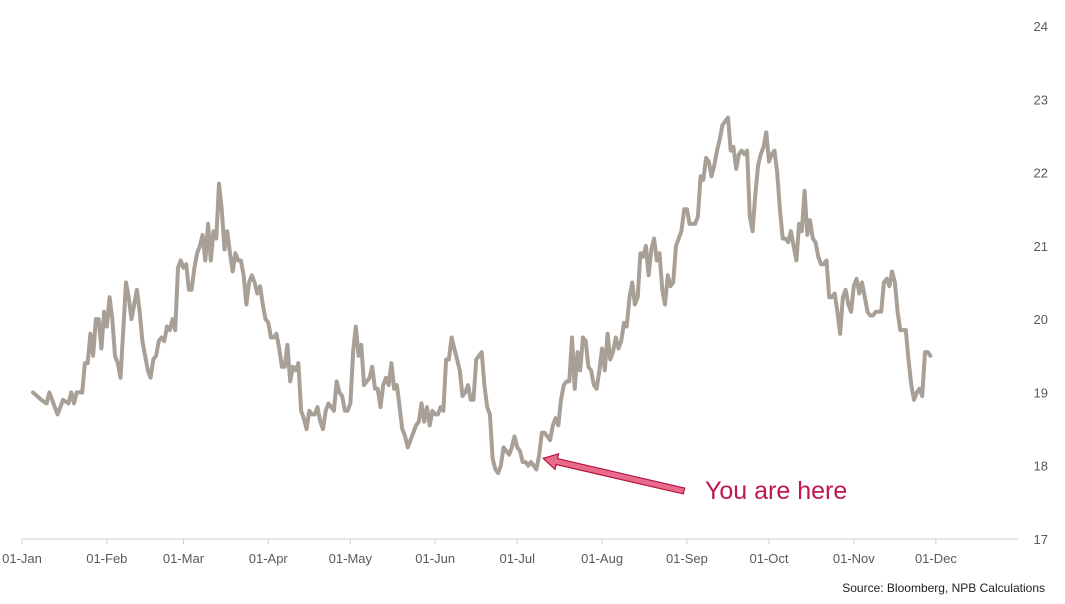 This screenshot has width=1065, height=604. Describe the element at coordinates (269, 558) in the screenshot. I see `x-tick-label: 01-Apr` at that location.